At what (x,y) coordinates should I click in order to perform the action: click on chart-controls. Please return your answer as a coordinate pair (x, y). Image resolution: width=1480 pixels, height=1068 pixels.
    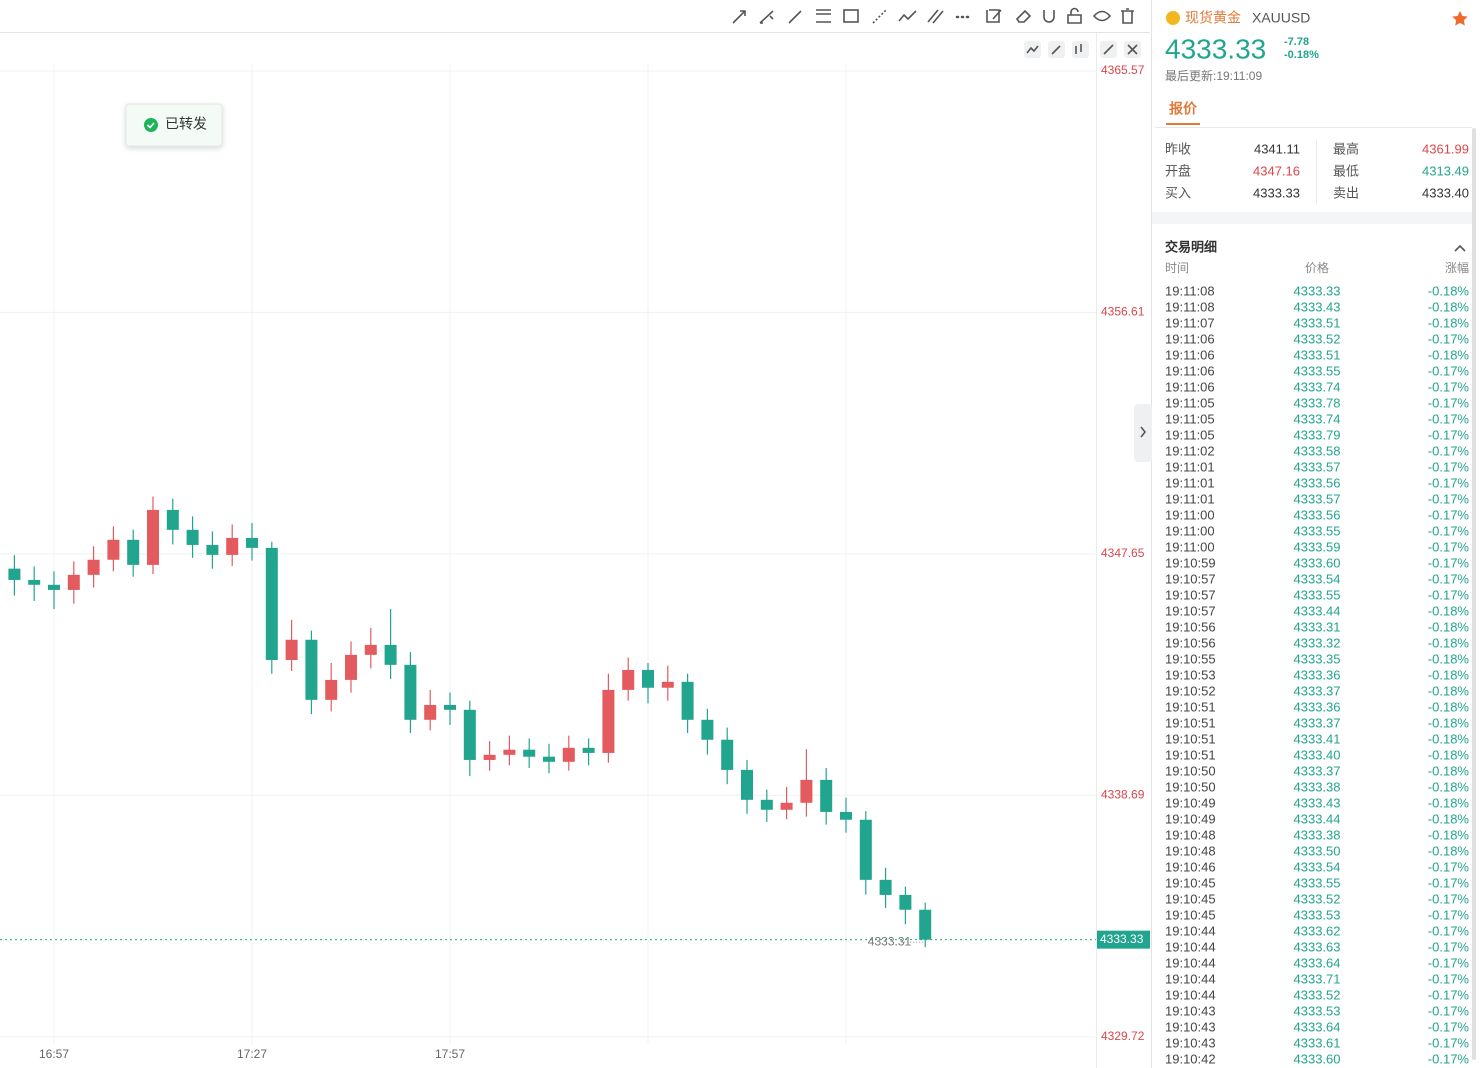
    Looking at the image, I should click on (1082, 49).